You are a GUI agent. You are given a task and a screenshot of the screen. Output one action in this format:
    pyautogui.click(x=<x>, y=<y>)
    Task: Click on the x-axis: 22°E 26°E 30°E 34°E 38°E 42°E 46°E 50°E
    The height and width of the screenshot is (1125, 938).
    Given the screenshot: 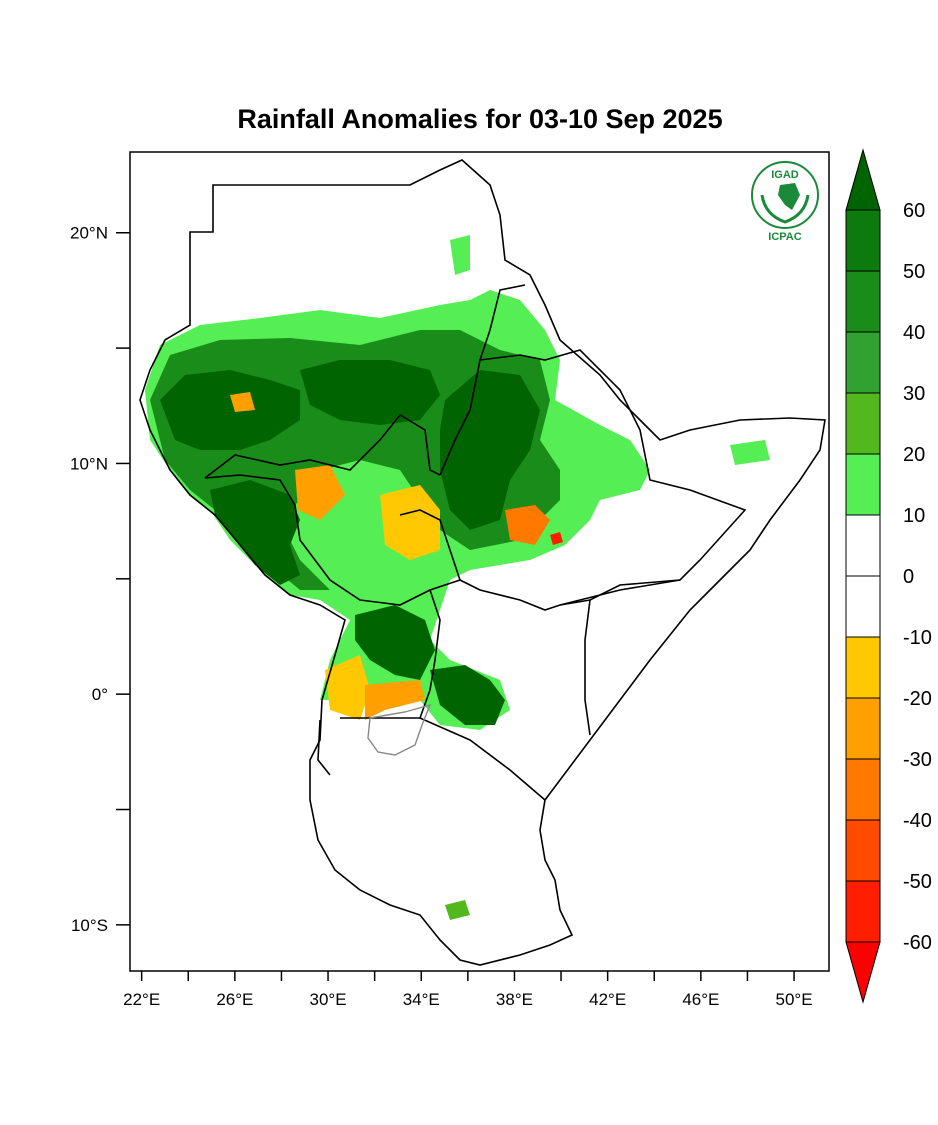 What is the action you would take?
    pyautogui.click(x=468, y=990)
    